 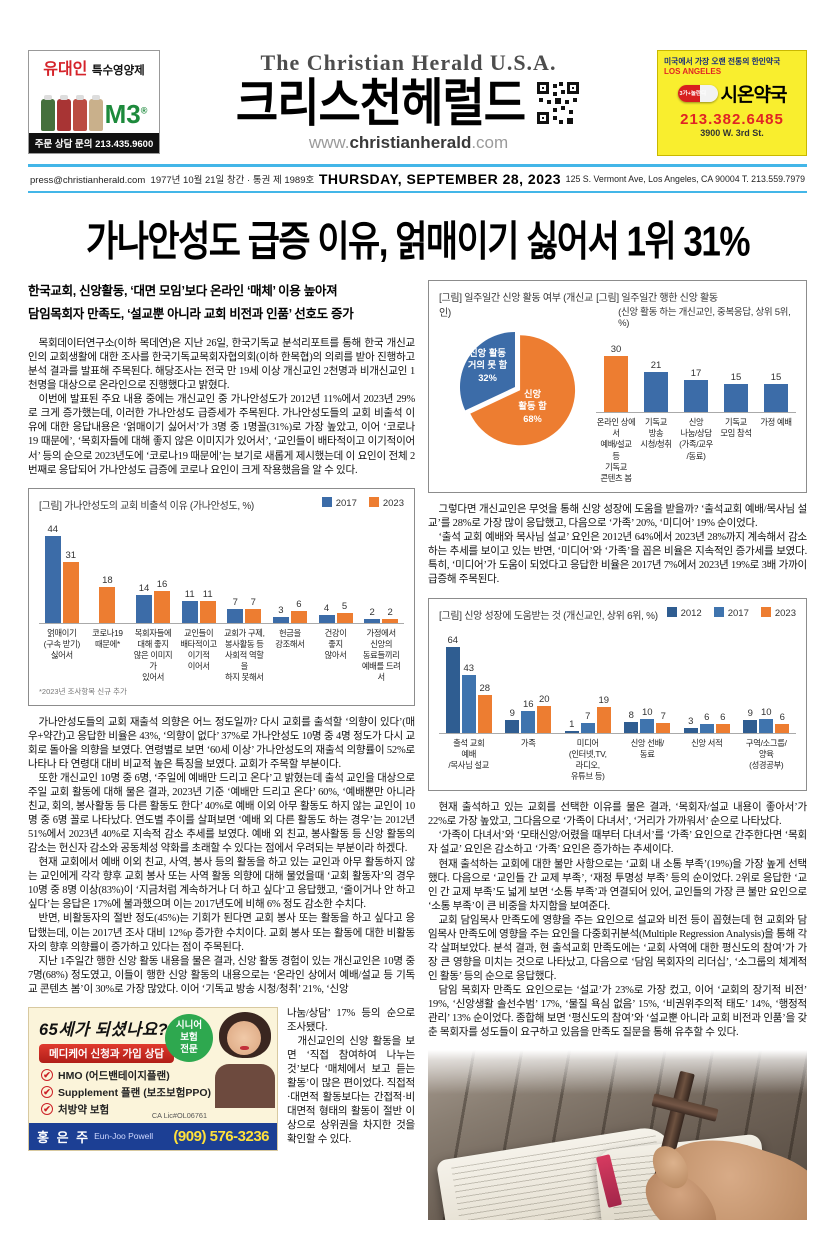 I want to click on chart-faith-activity-pie: 신앙 활동 함 68% 신앙 활동 거의 못 함 32%, so click(x=518, y=391).